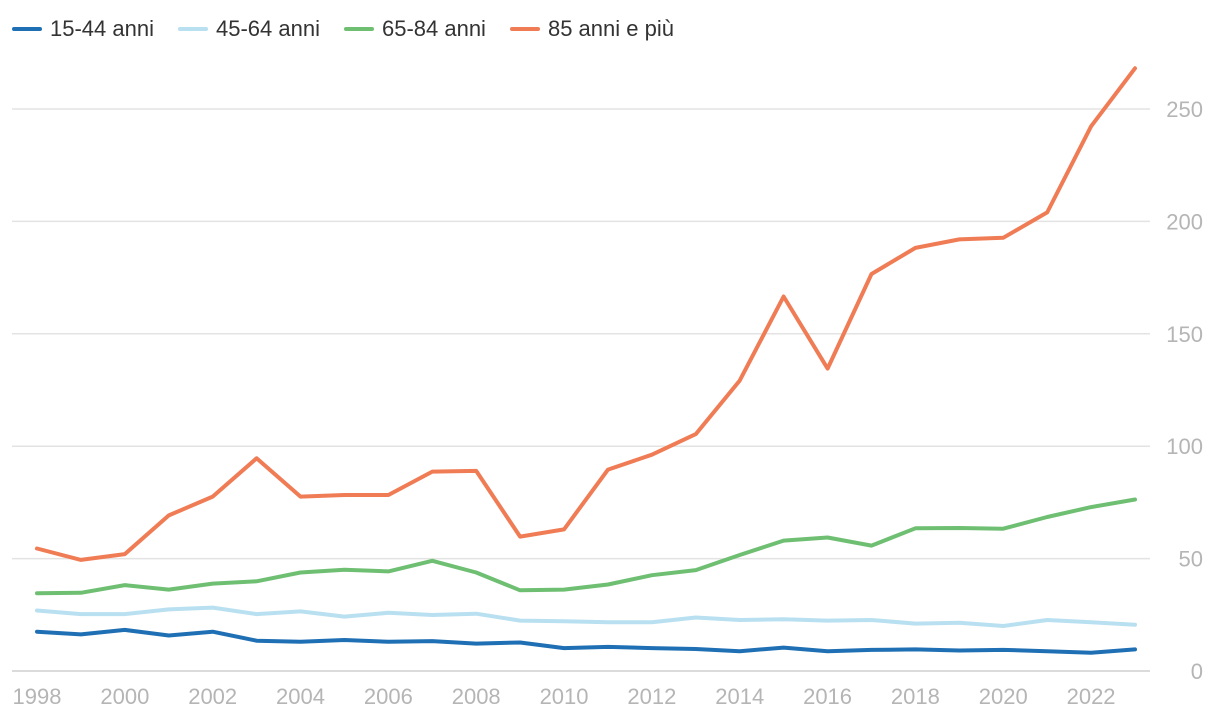 This screenshot has height=722, width=1220. What do you see at coordinates (1184, 109) in the screenshot?
I see `y-tick-label: 250` at bounding box center [1184, 109].